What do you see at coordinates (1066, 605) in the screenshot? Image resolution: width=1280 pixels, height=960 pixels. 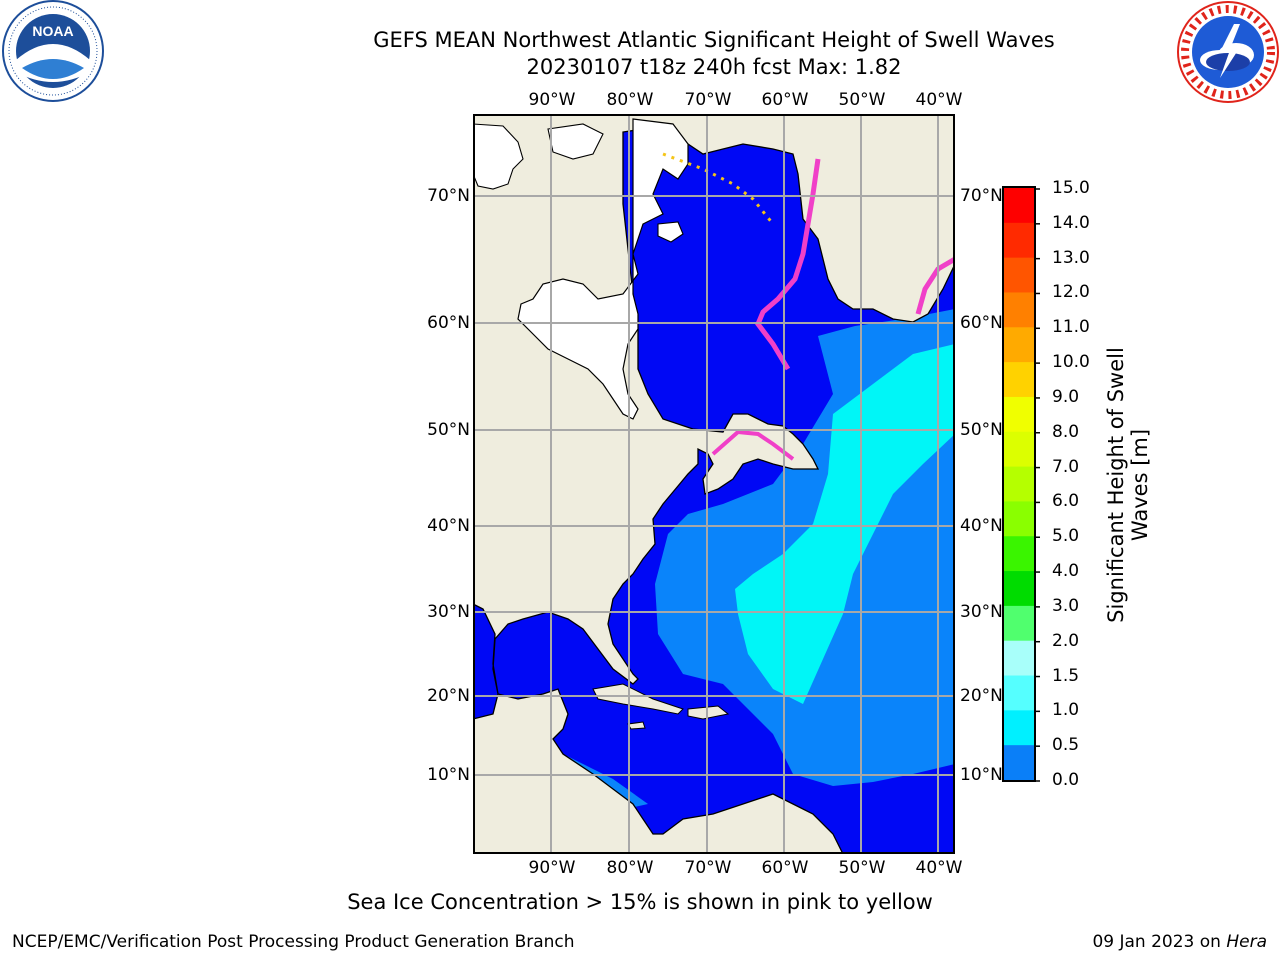 I see `colorbar-tick-label: 3.0` at bounding box center [1066, 605].